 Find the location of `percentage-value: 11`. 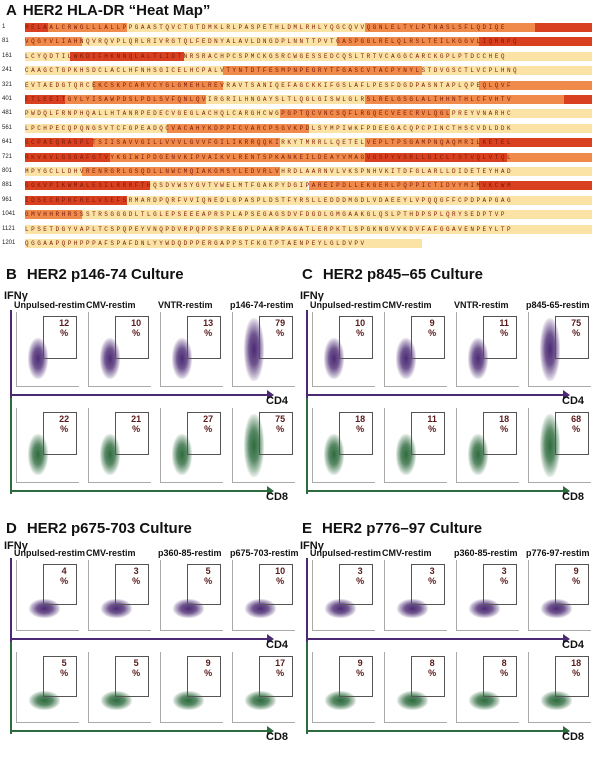

percentage-value: 11 is located at coordinates (432, 419).